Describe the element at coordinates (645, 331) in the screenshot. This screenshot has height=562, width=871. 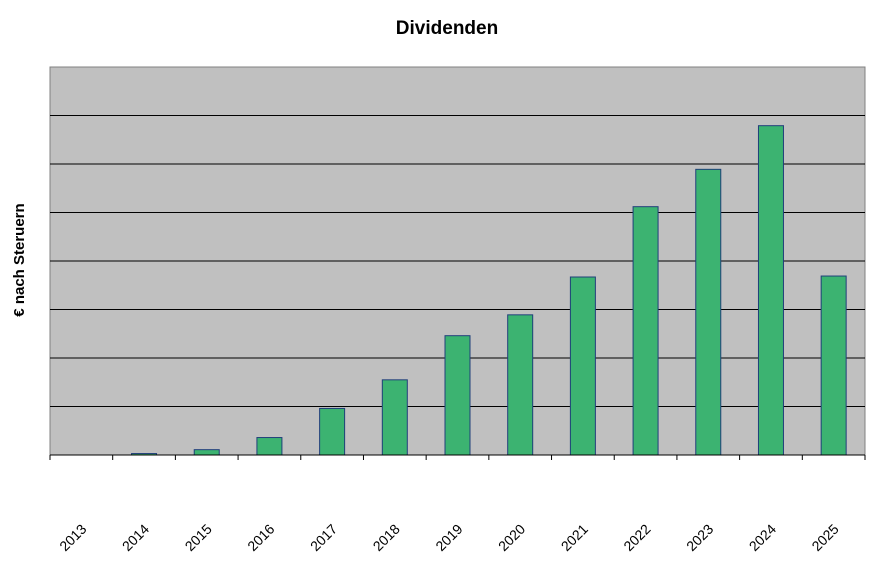
I see `bar-2022` at that location.